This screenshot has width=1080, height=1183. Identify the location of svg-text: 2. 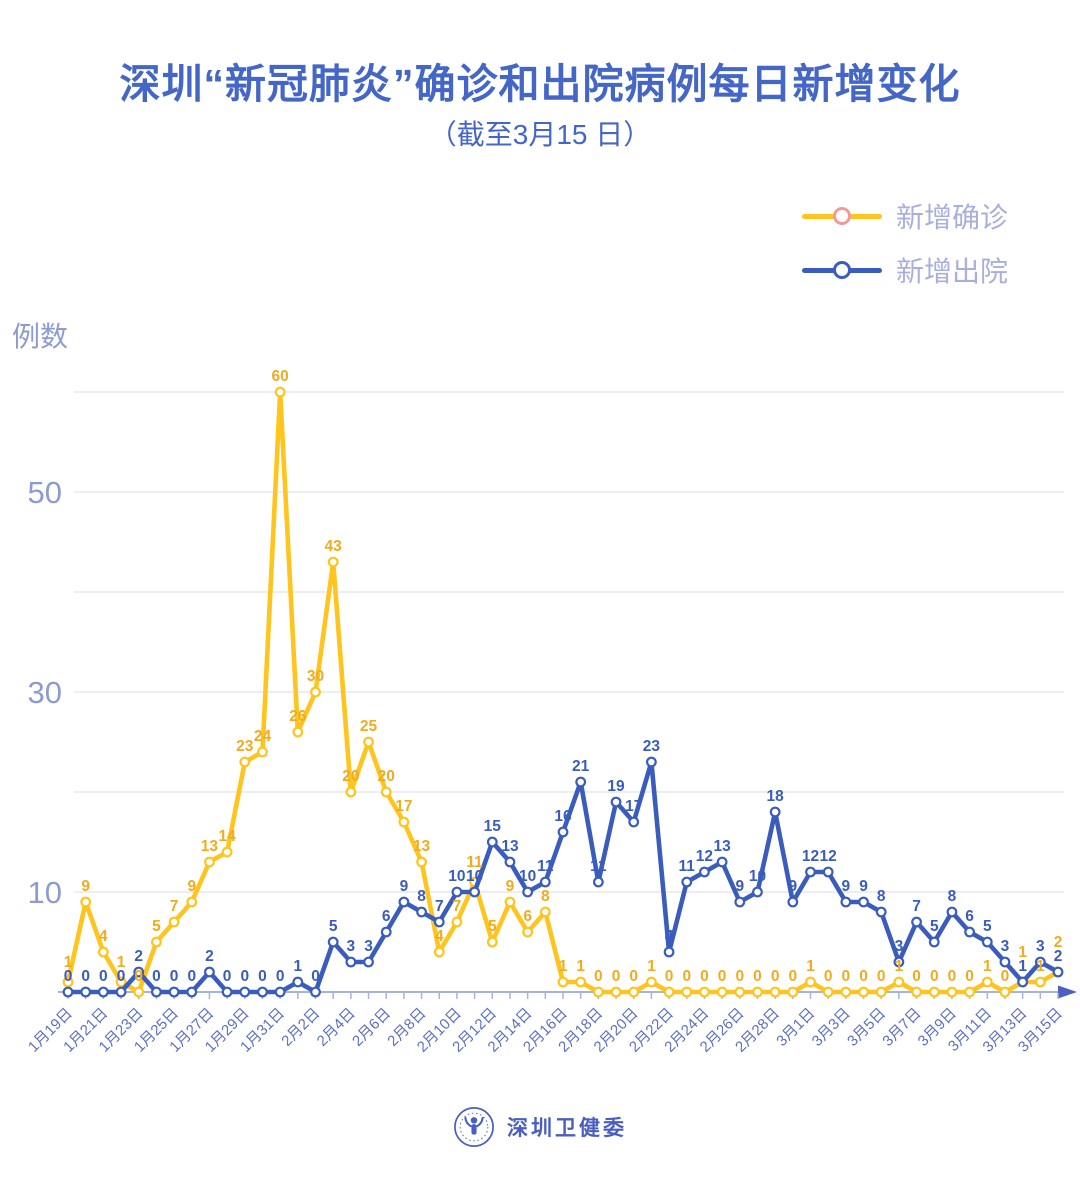
(209, 956).